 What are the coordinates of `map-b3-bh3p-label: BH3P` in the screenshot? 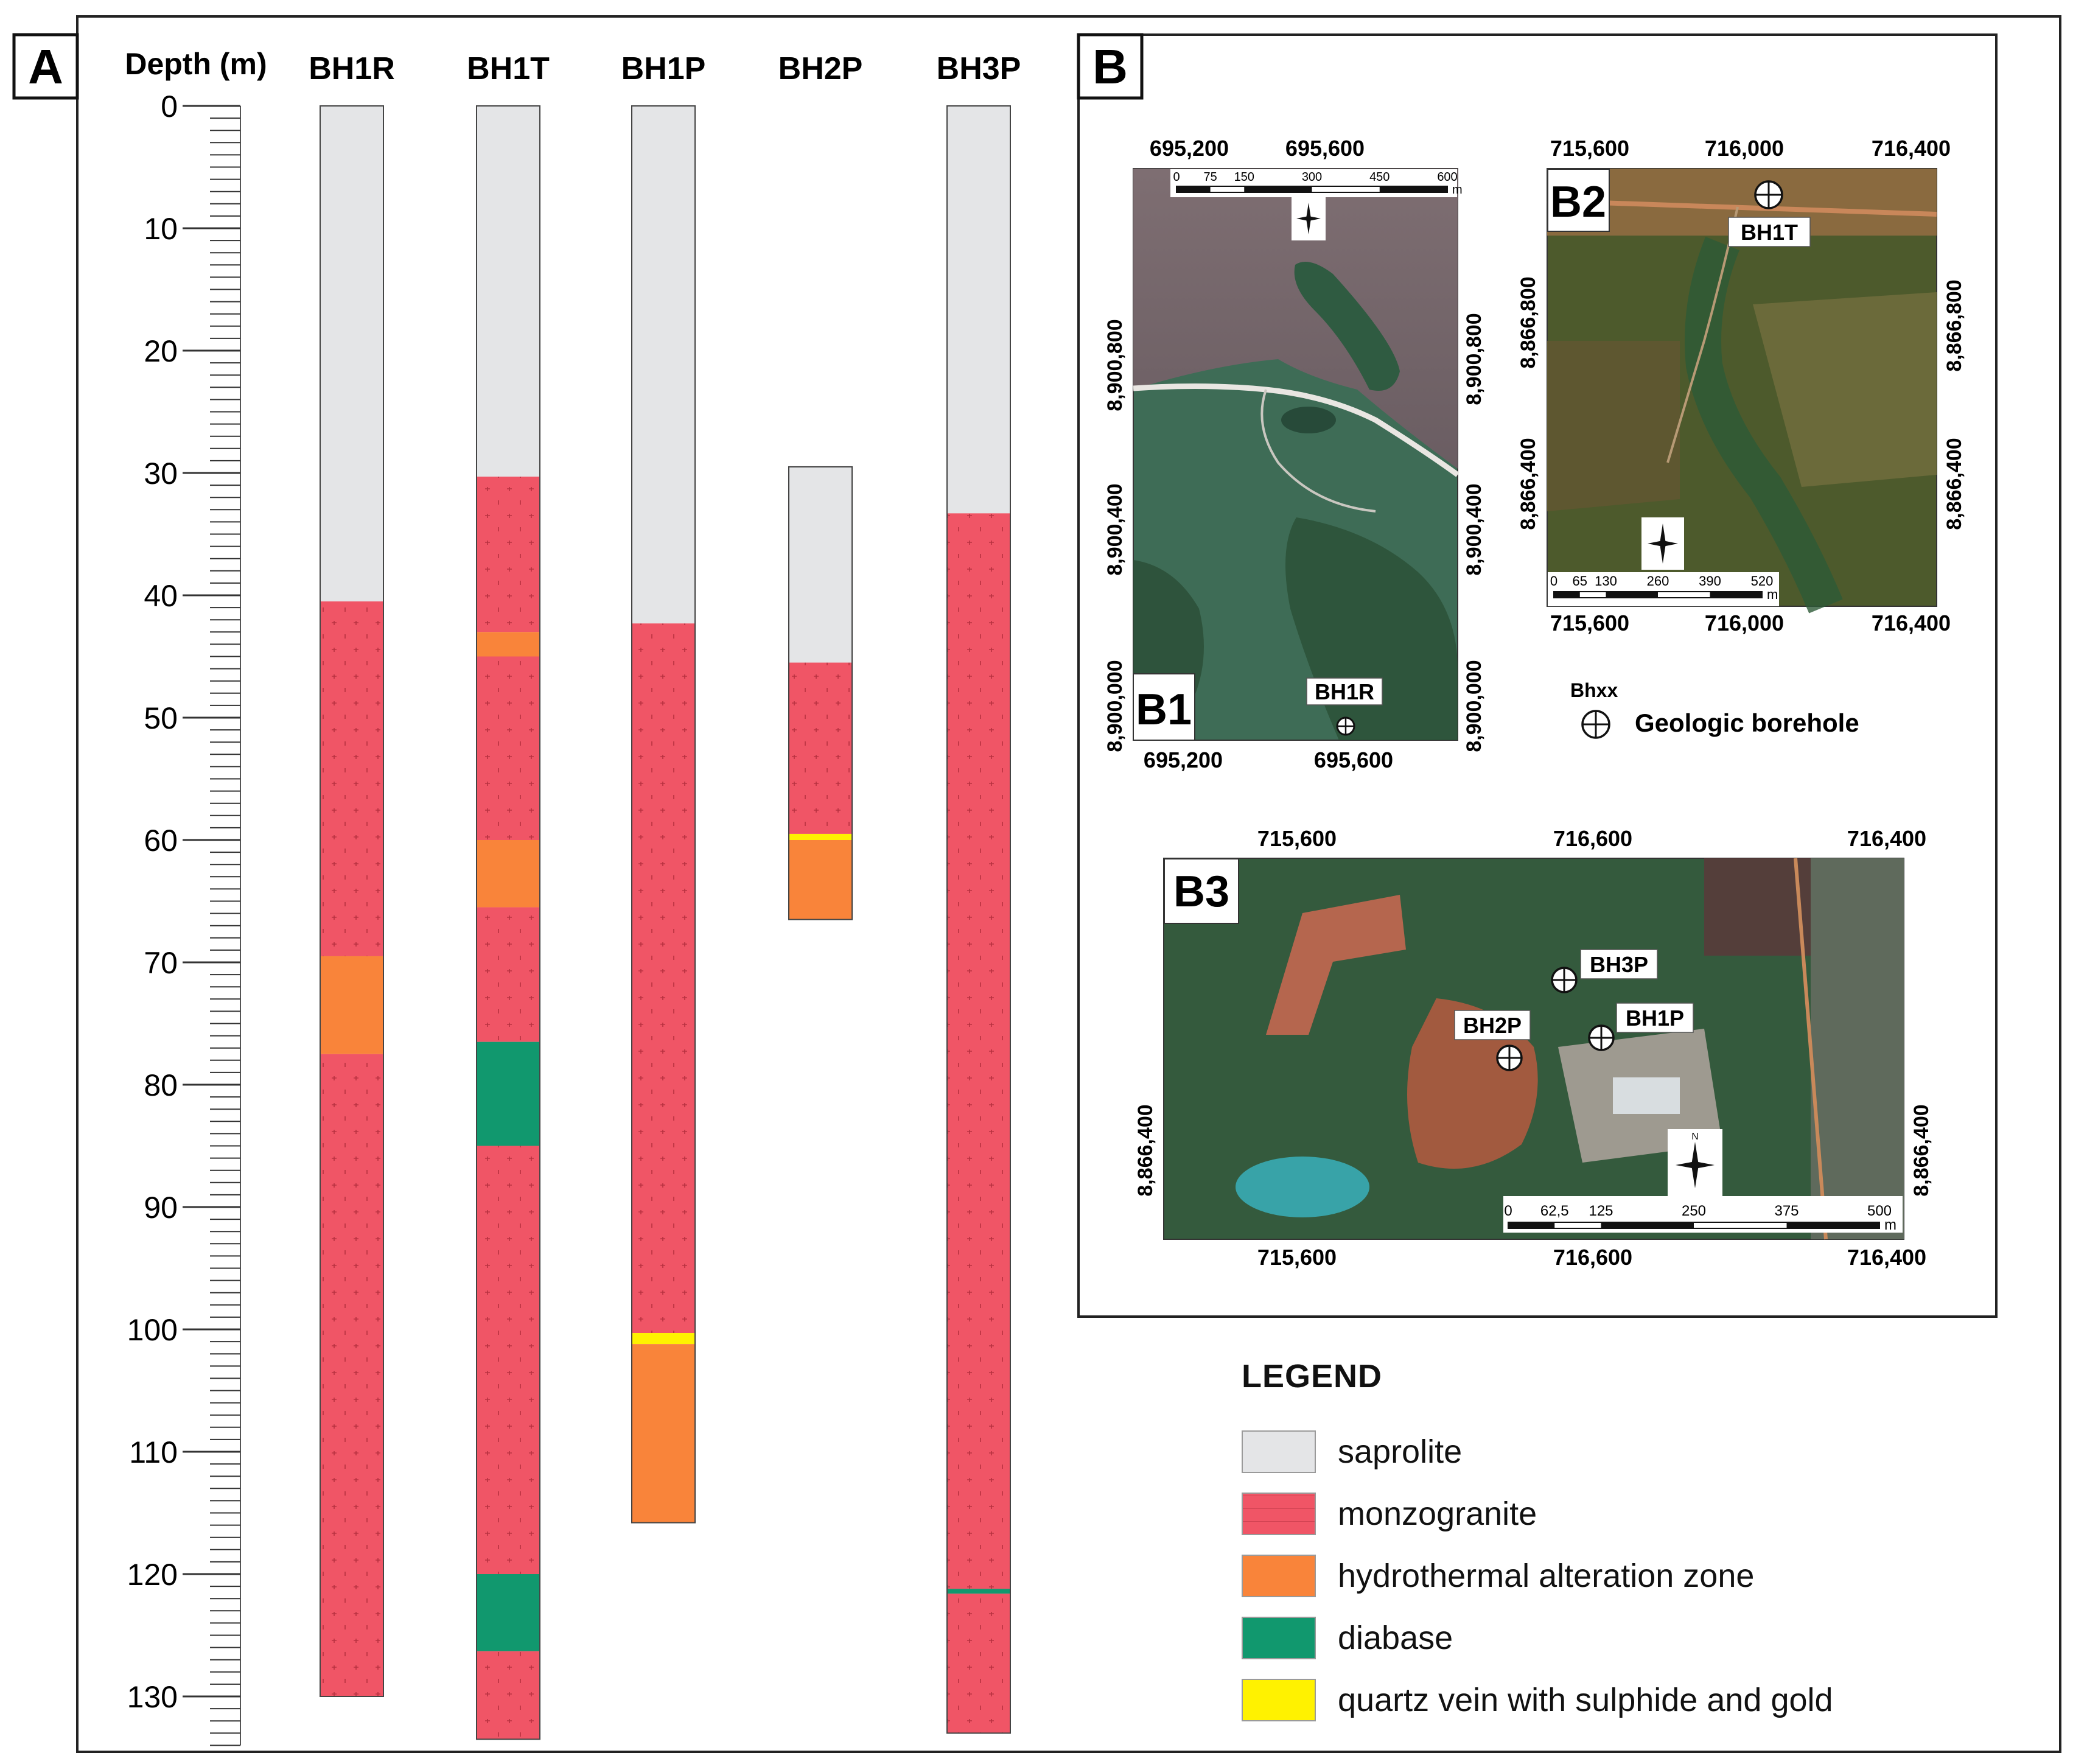 It's located at (1619, 964).